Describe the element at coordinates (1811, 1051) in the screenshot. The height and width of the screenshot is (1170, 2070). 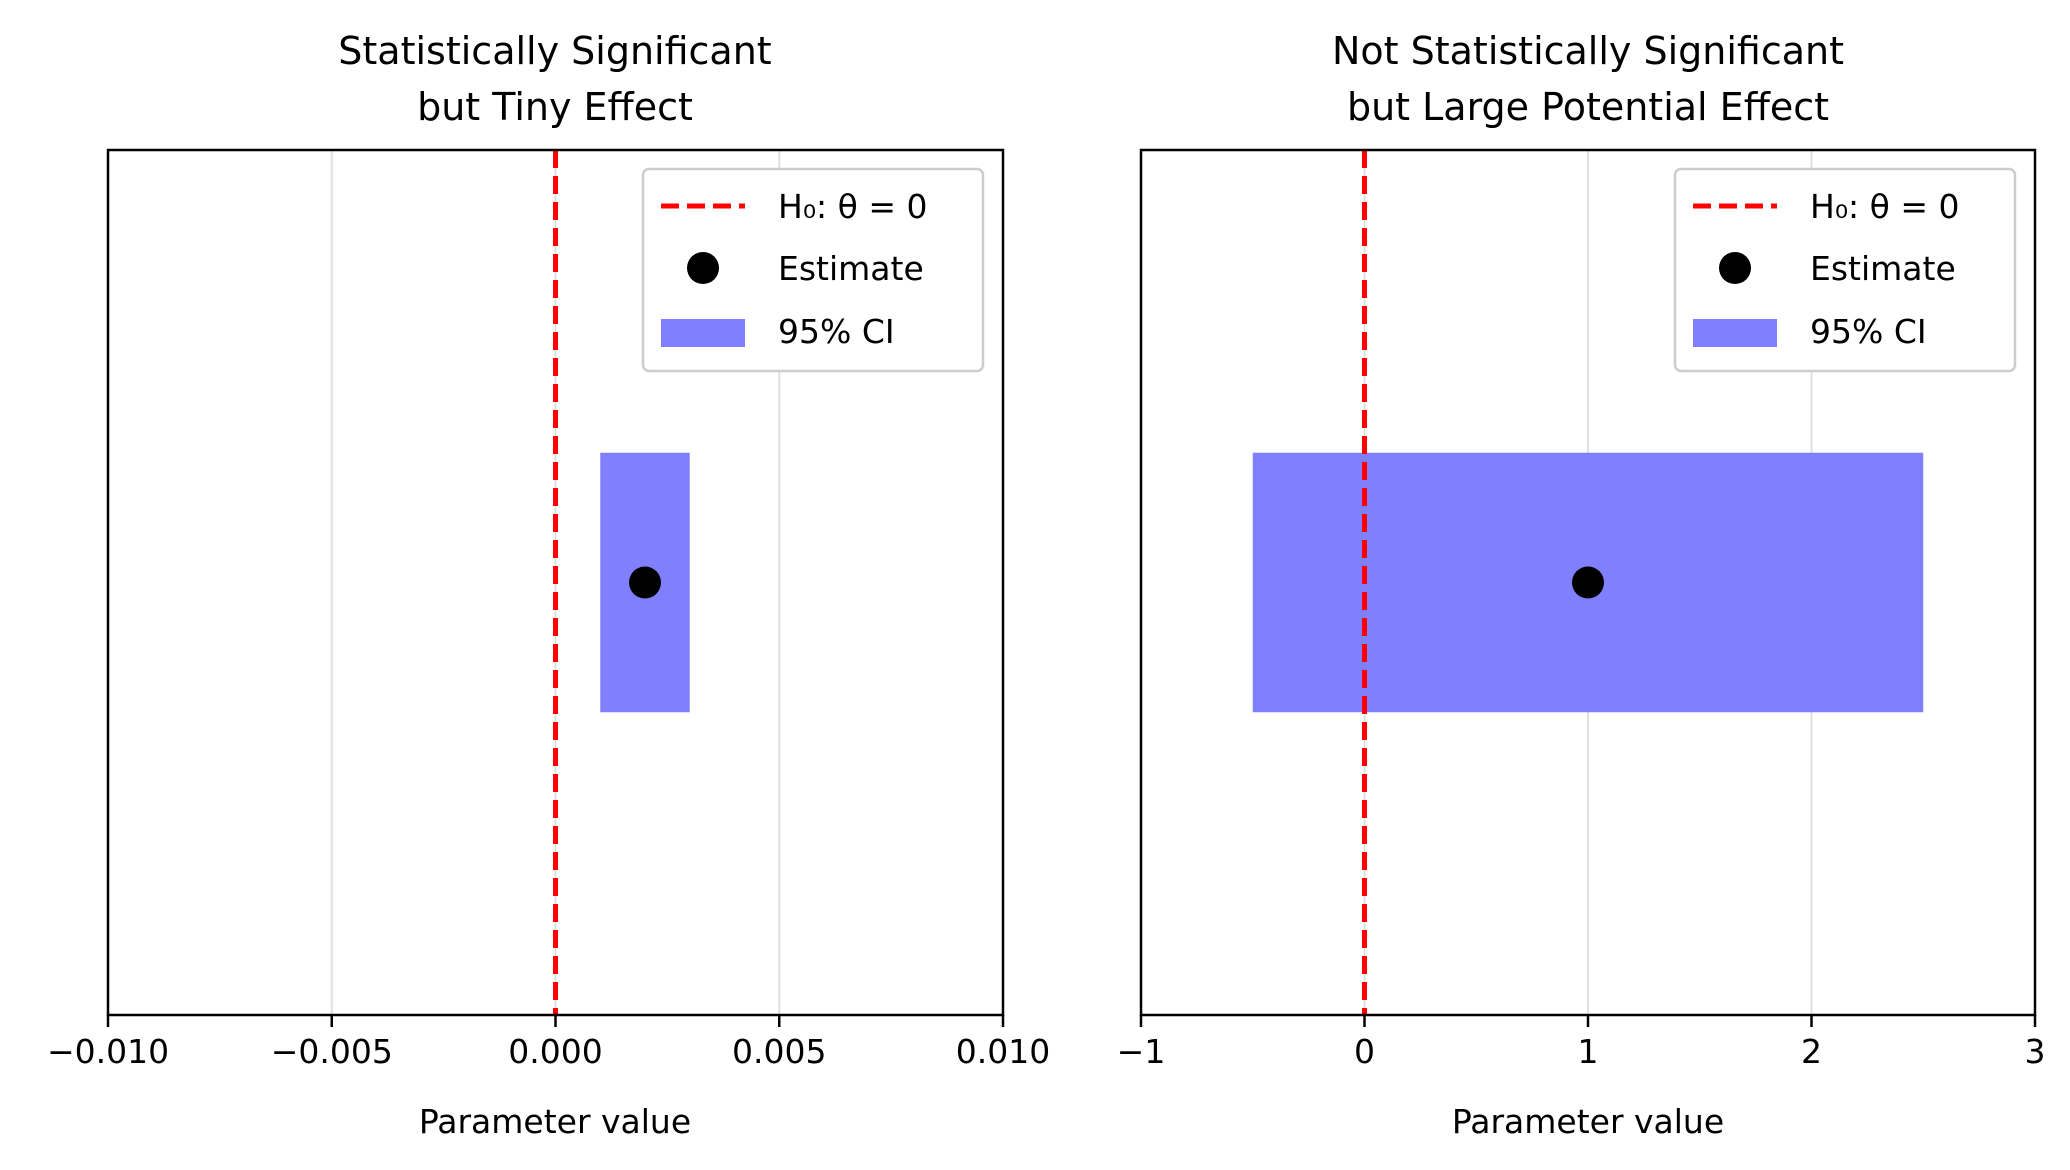
I see `x-tick-label: 2` at that location.